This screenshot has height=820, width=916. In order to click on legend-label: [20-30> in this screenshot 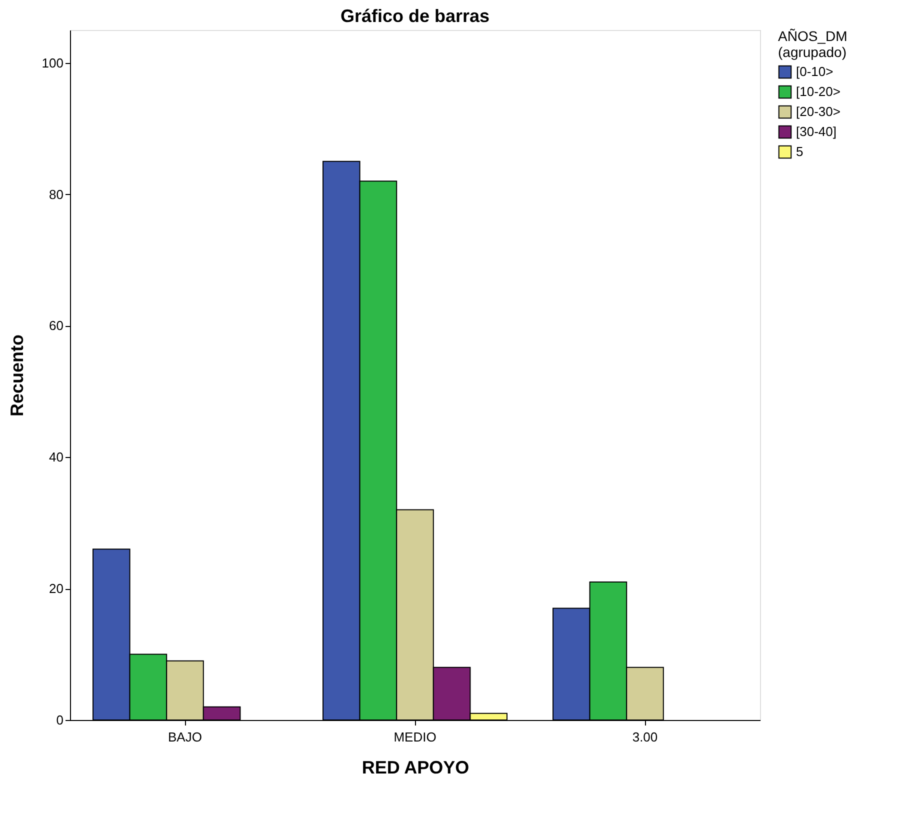, I will do `click(818, 111)`.